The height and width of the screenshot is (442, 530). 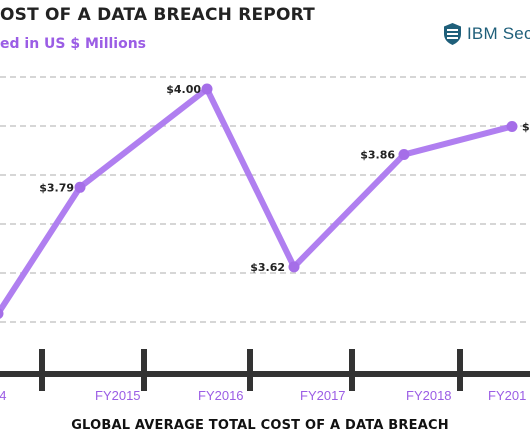 I want to click on x-tick-label: FY2015, so click(x=118, y=395).